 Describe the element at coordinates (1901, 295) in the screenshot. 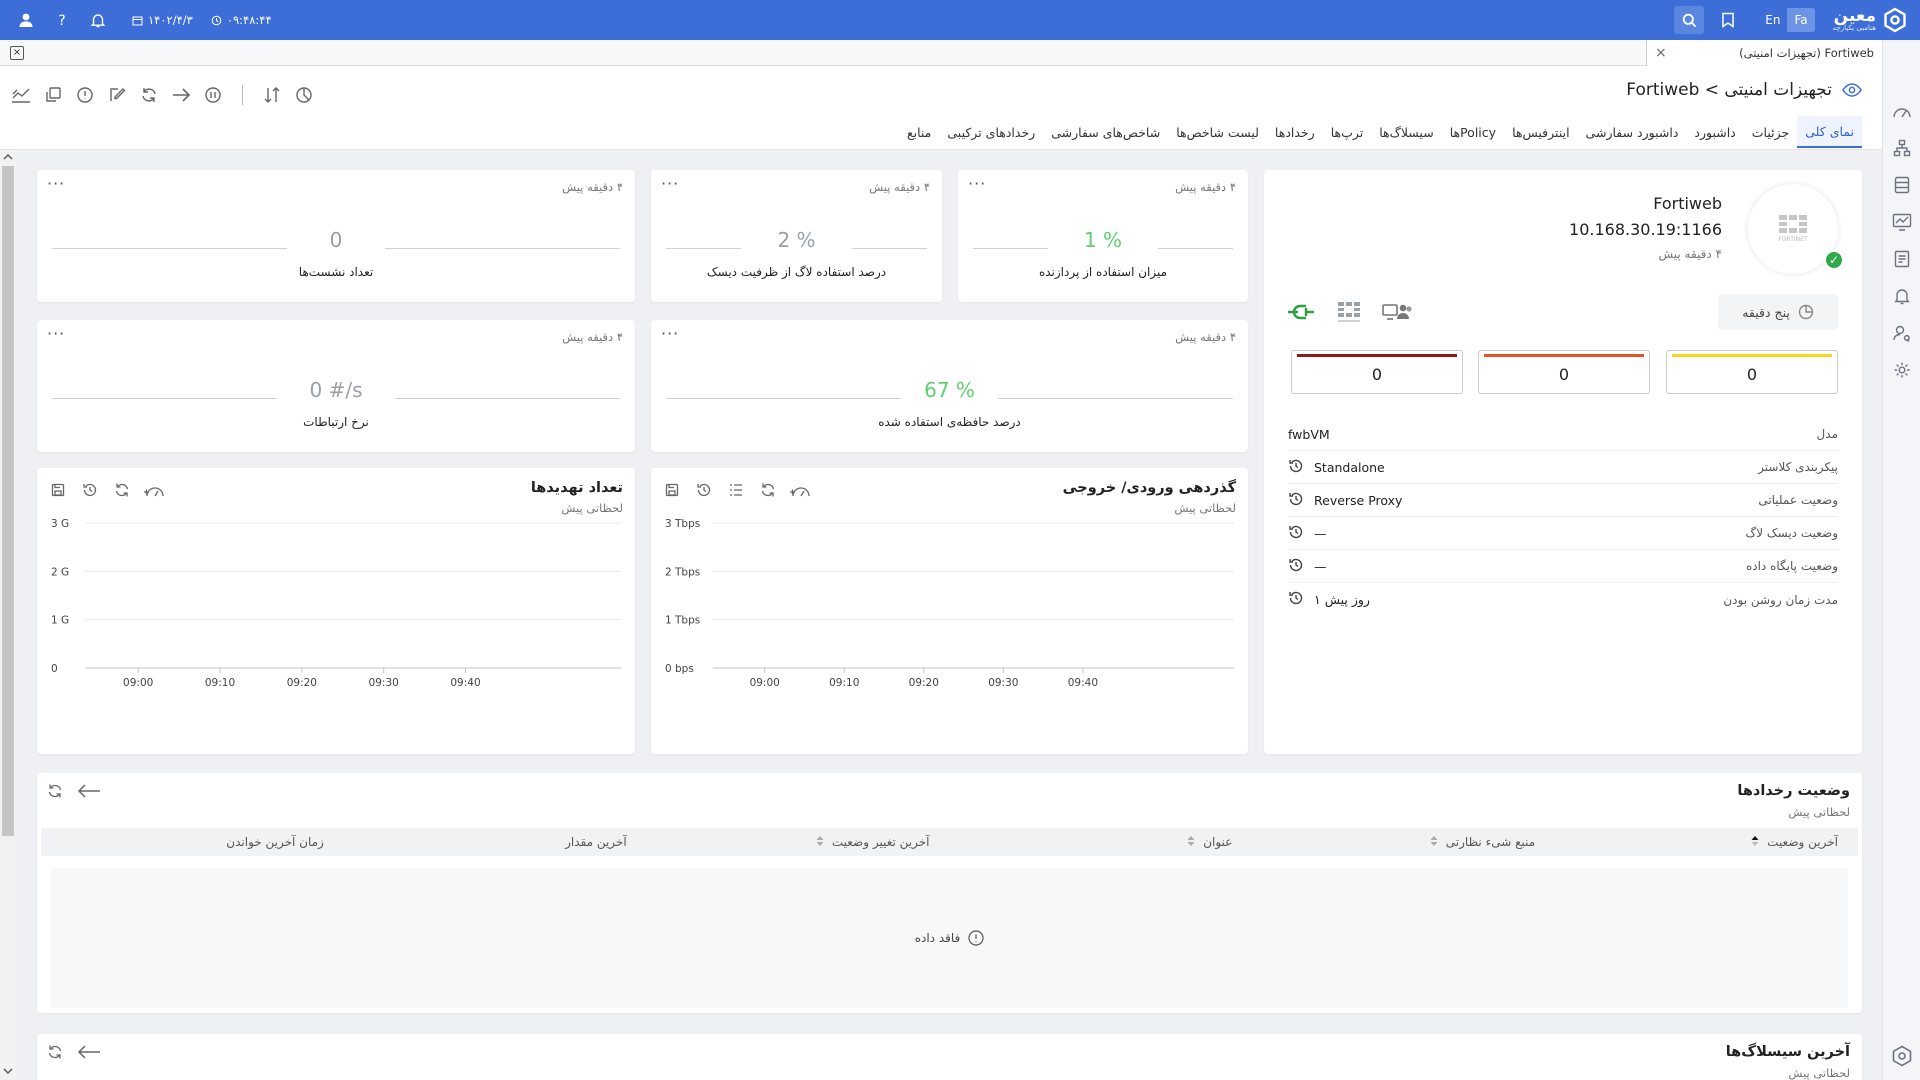

I see `alarm-bell-icon` at that location.